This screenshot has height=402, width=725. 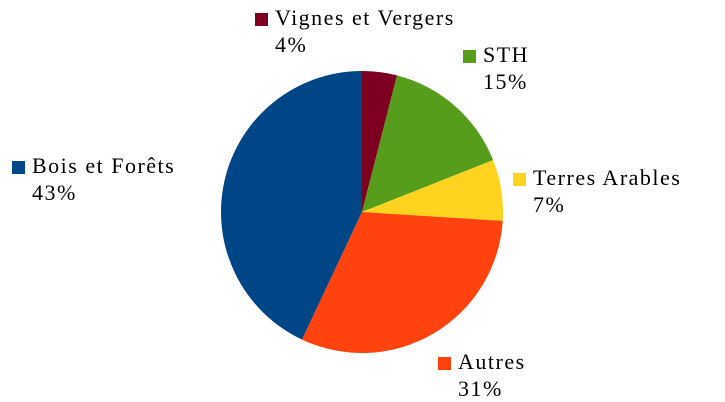 What do you see at coordinates (506, 54) in the screenshot?
I see `slice-label: STH` at bounding box center [506, 54].